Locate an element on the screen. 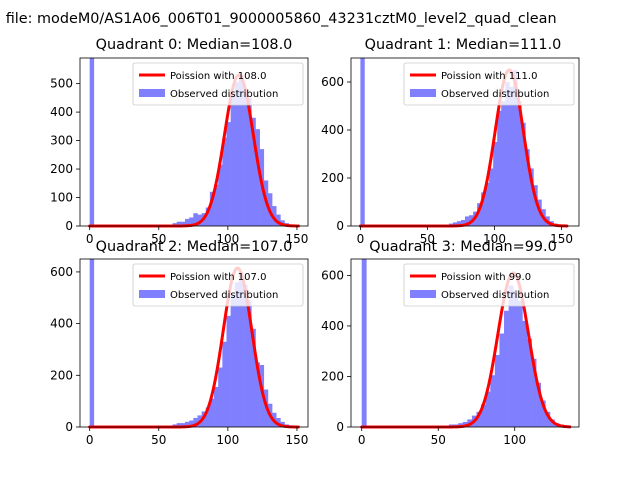 Image resolution: width=640 pixels, height=480 pixels. legend-frame-q0 is located at coordinates (218, 84).